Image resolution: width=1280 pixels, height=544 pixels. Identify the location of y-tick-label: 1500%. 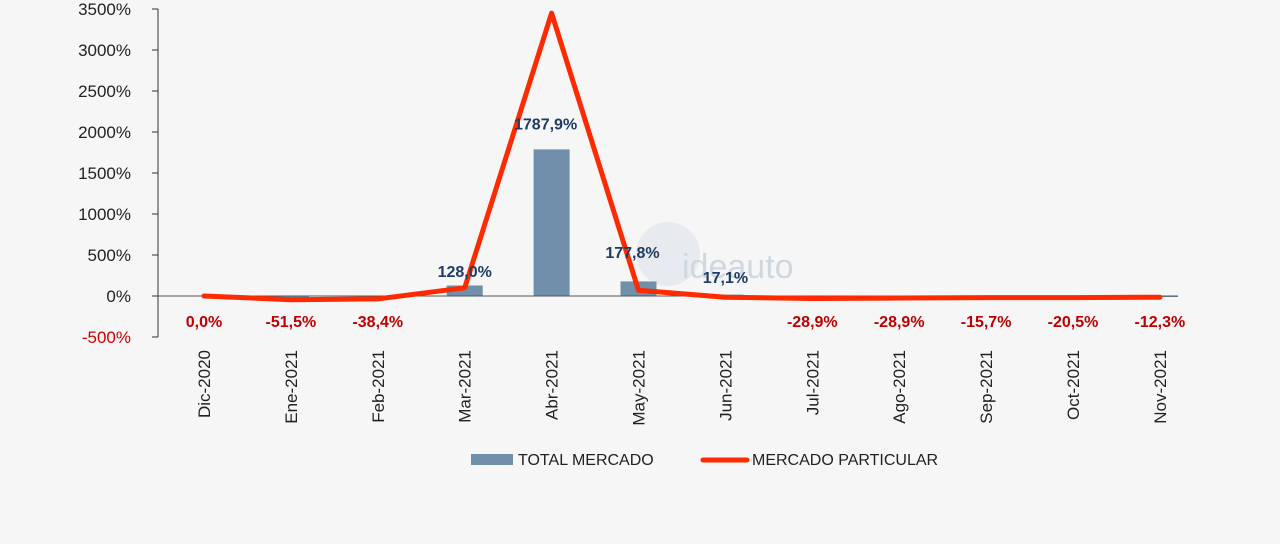
(104, 173).